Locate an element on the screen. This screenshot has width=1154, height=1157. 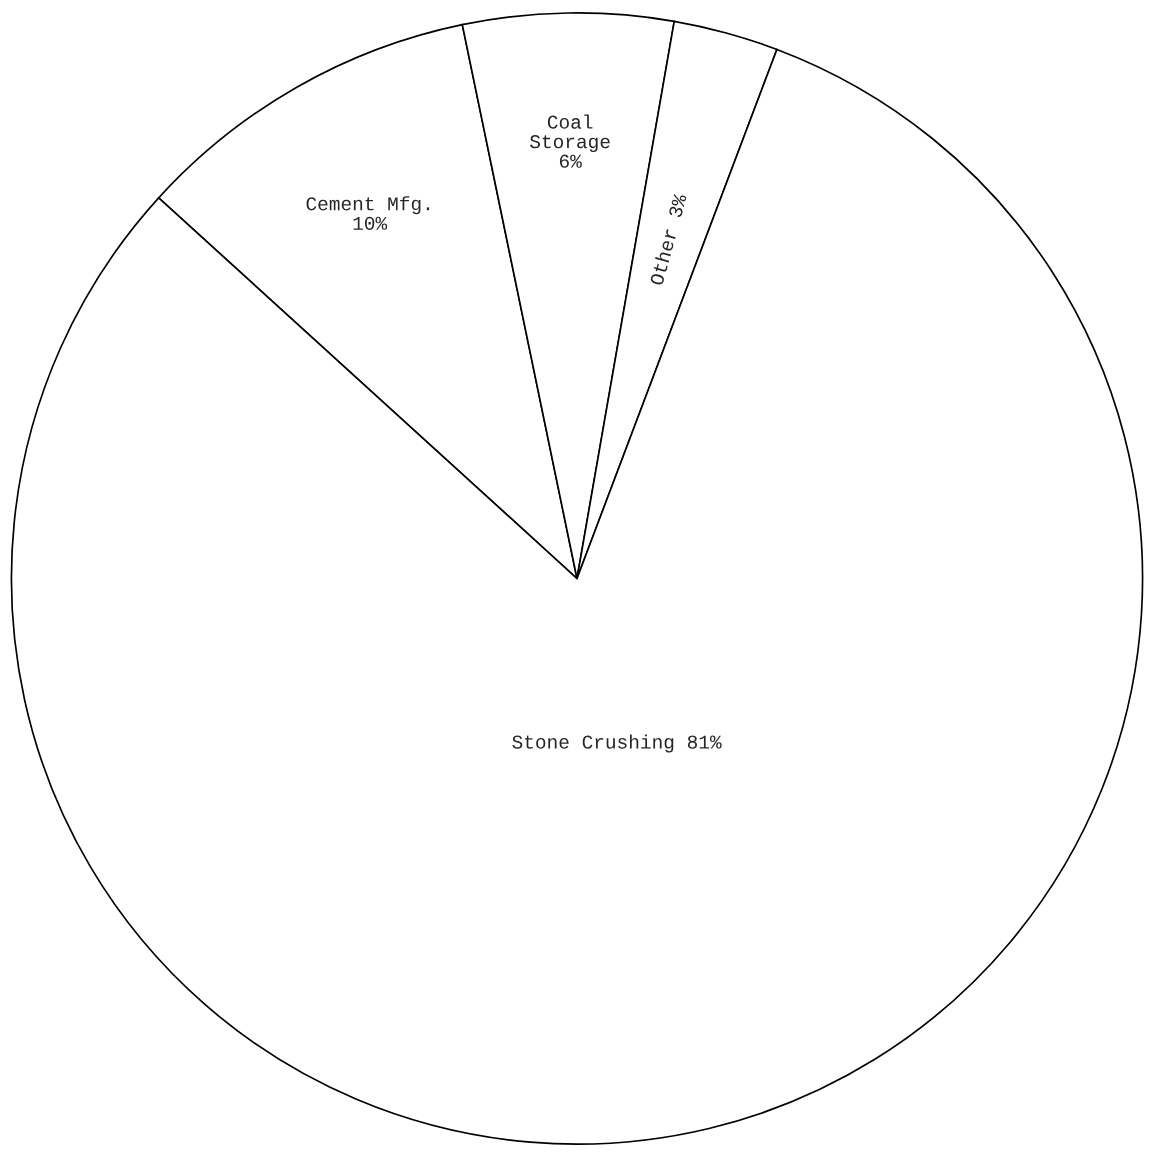
slice-label: Cement Mfg. is located at coordinates (368, 205).